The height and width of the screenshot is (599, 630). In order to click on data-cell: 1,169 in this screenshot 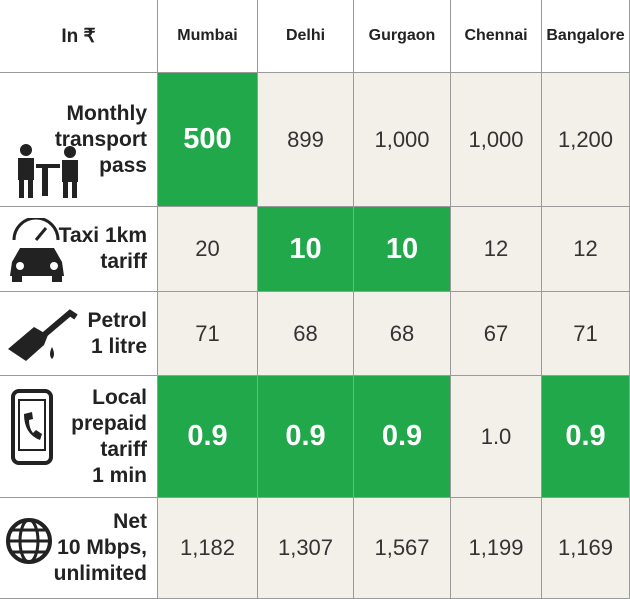, I will do `click(586, 548)`.